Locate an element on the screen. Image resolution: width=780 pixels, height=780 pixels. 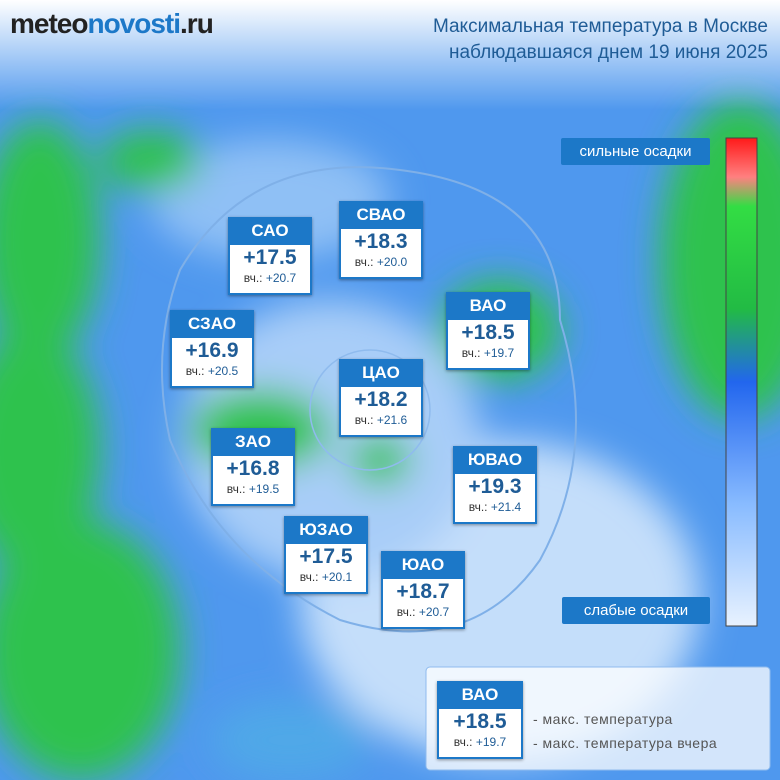
logo-prefix: meteo is located at coordinates (49, 23).